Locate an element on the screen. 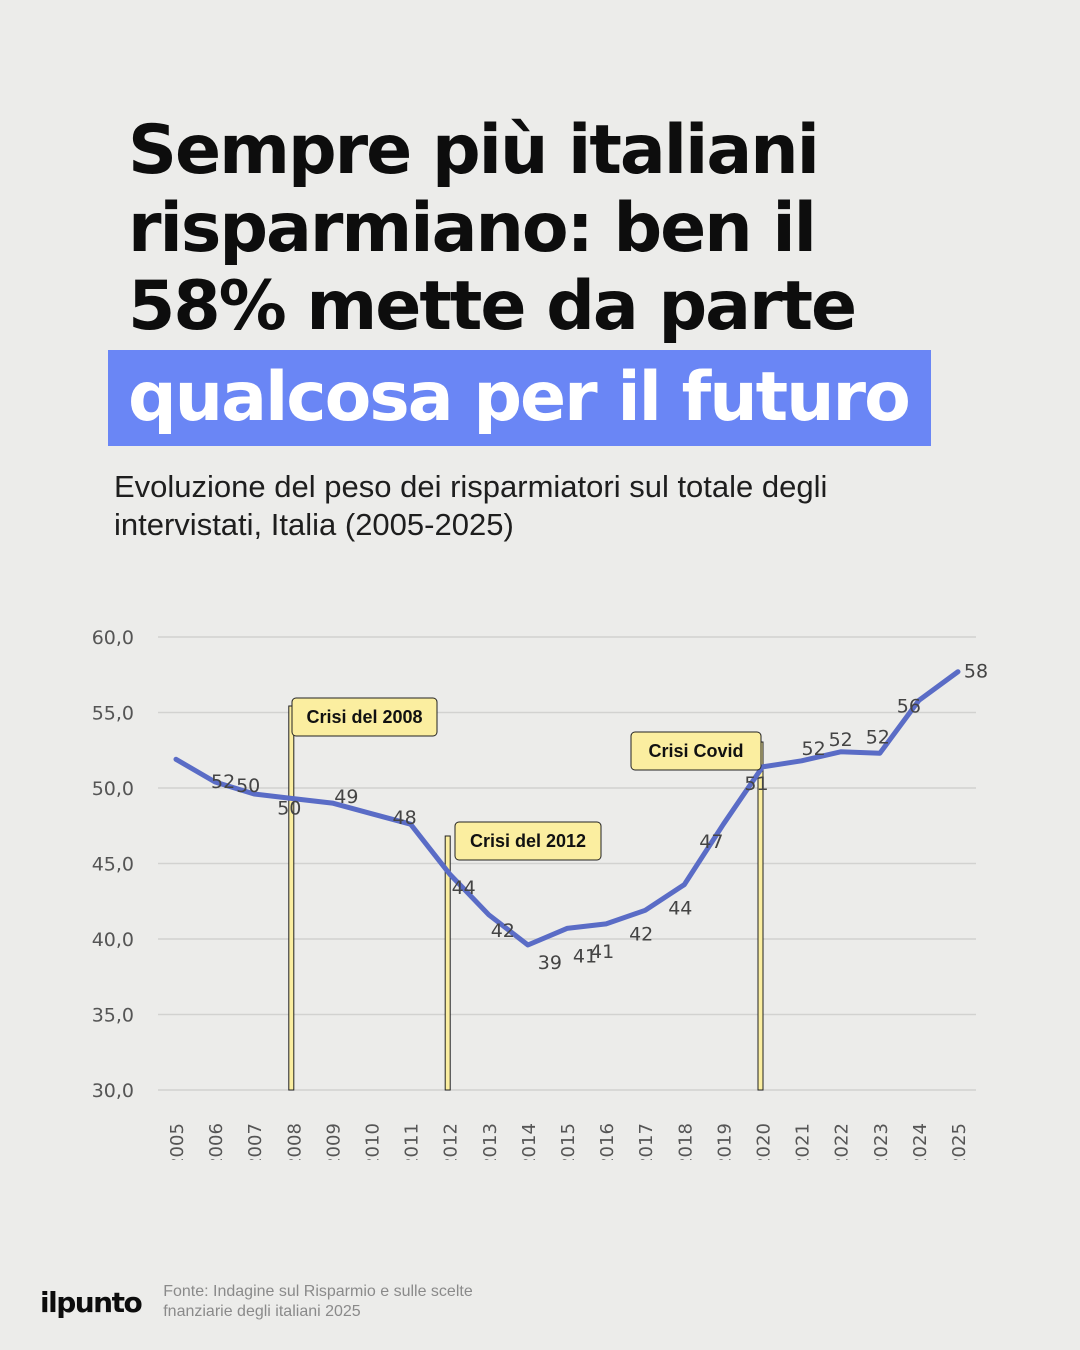 The image size is (1080, 1350). x-tick-label: 2021 is located at coordinates (803, 1141).